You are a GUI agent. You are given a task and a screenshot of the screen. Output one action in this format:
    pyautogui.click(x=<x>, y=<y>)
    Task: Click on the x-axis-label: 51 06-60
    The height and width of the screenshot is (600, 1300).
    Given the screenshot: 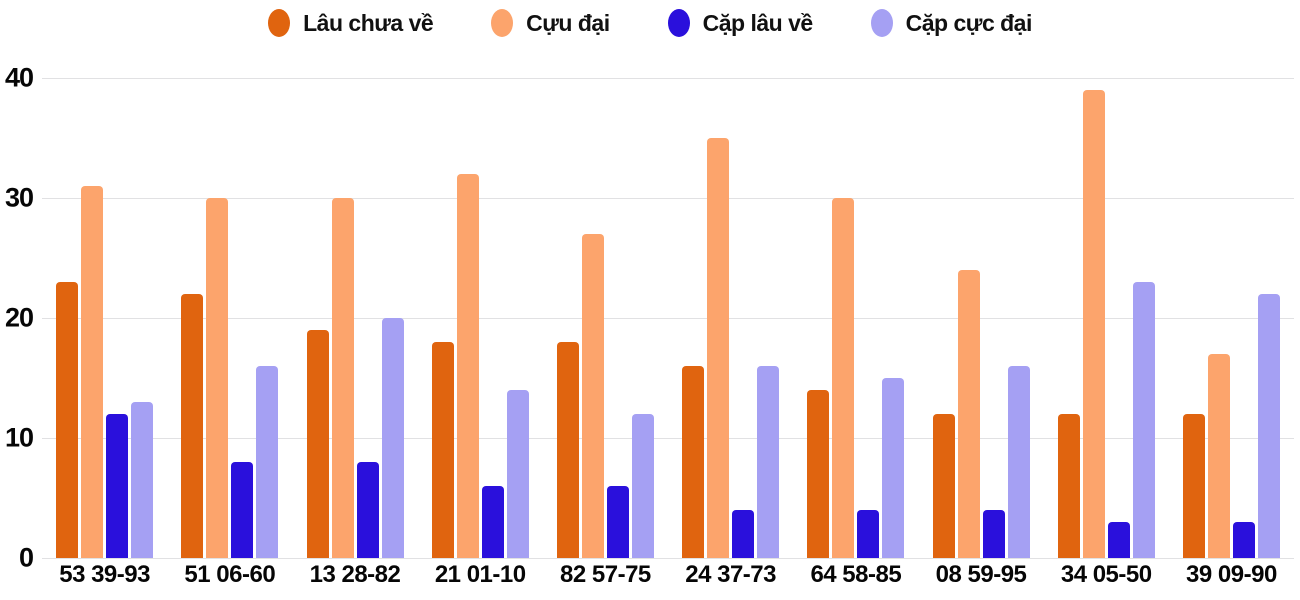 What is the action you would take?
    pyautogui.click(x=230, y=574)
    